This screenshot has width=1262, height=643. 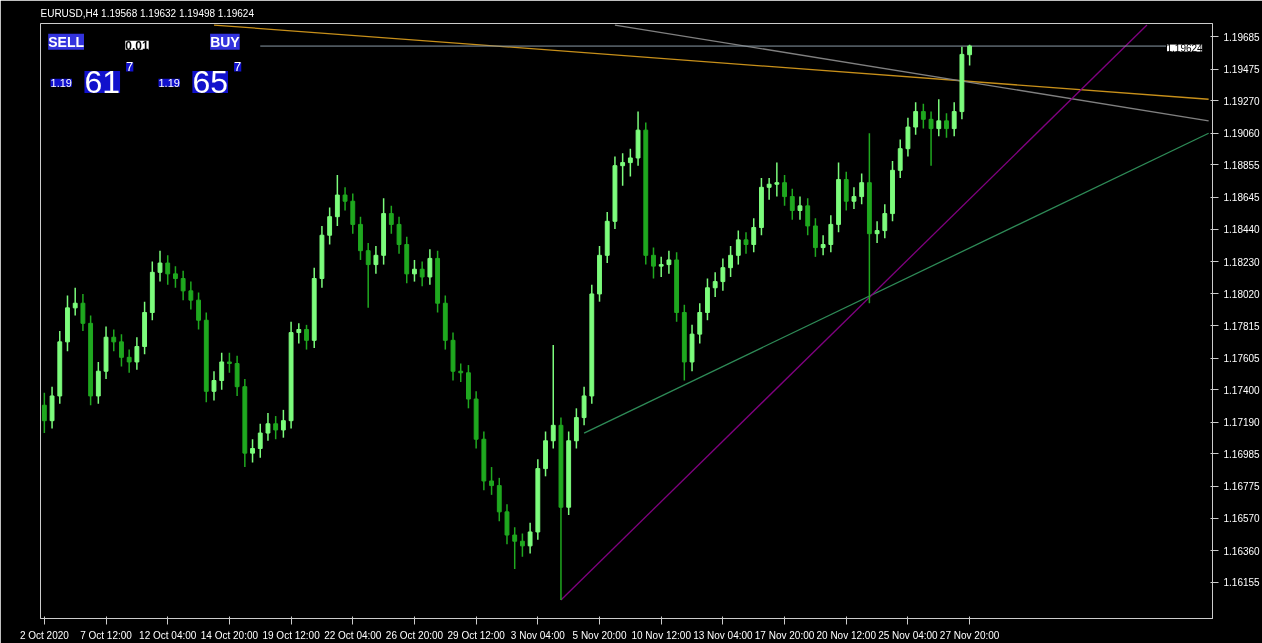 What do you see at coordinates (1242, 519) in the screenshot?
I see `y-tick-label: 1.16570` at bounding box center [1242, 519].